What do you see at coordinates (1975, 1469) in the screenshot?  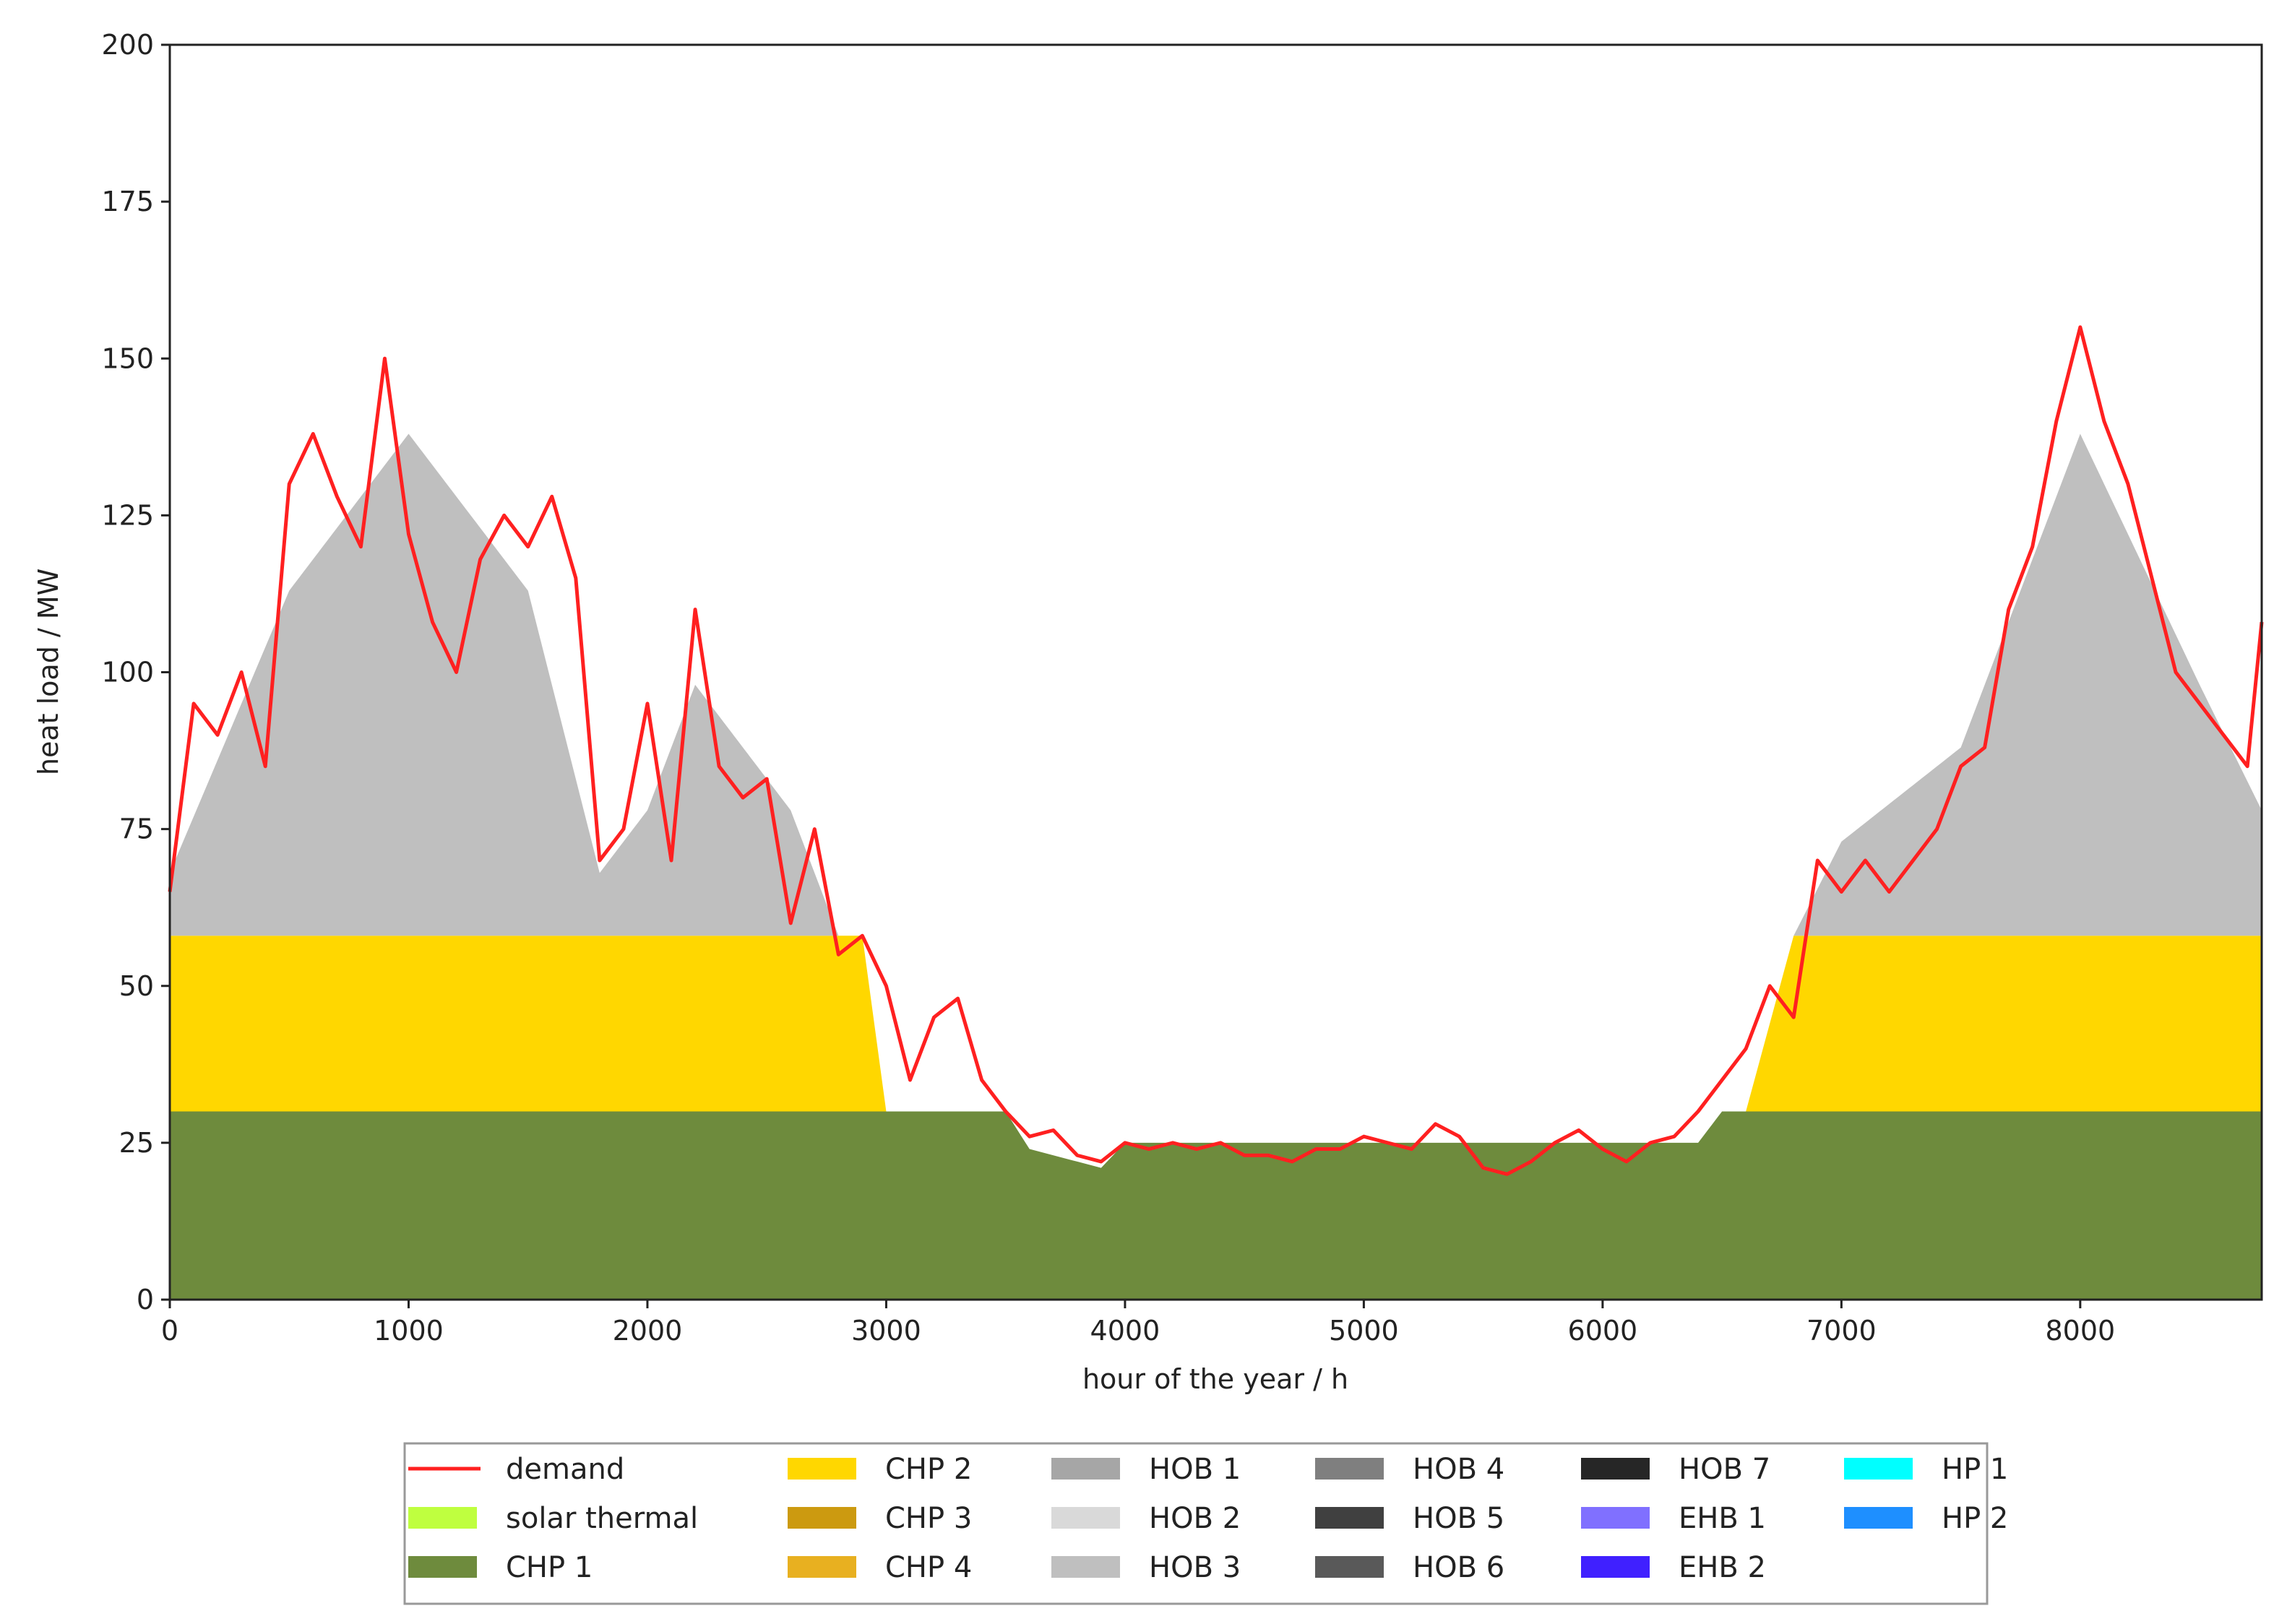 I see `legend-label: HP 1` at bounding box center [1975, 1469].